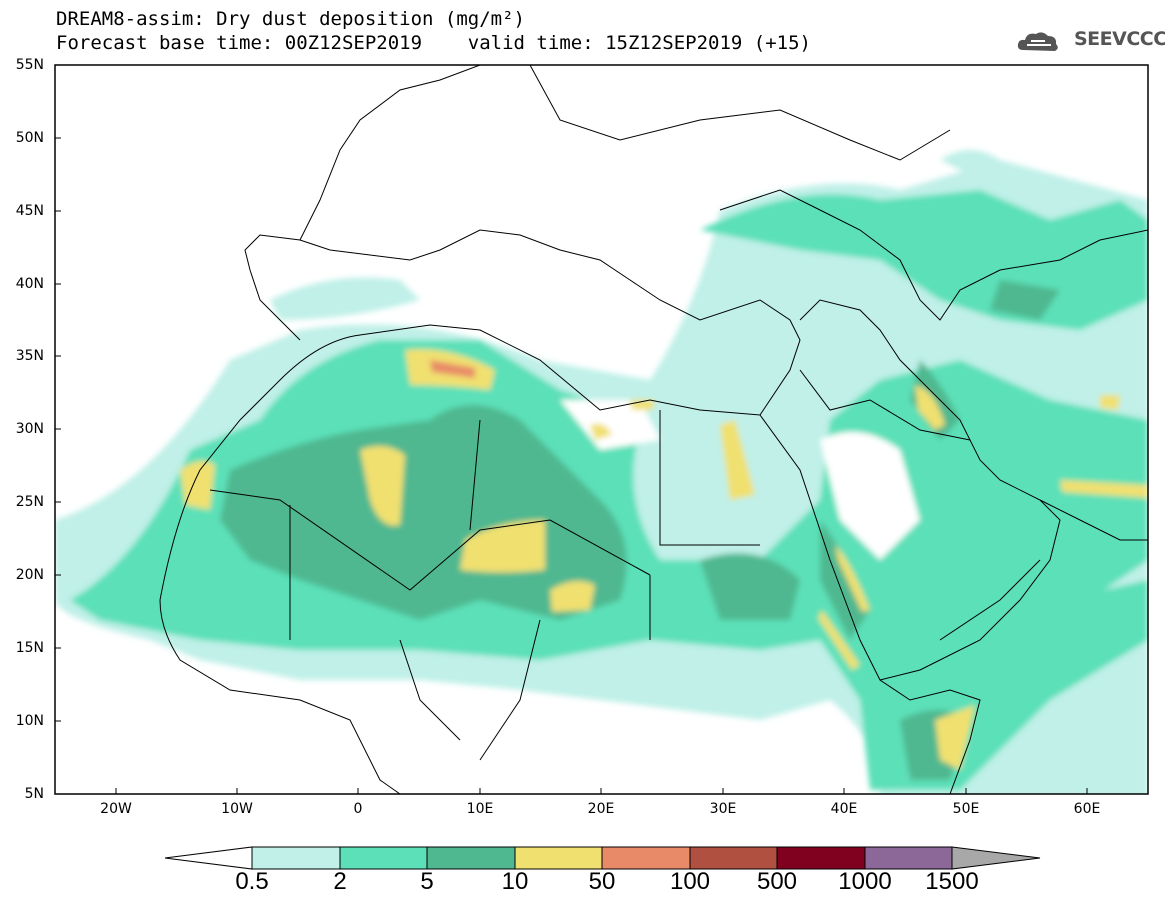 The width and height of the screenshot is (1165, 907). I want to click on lon-label: 30E, so click(723, 809).